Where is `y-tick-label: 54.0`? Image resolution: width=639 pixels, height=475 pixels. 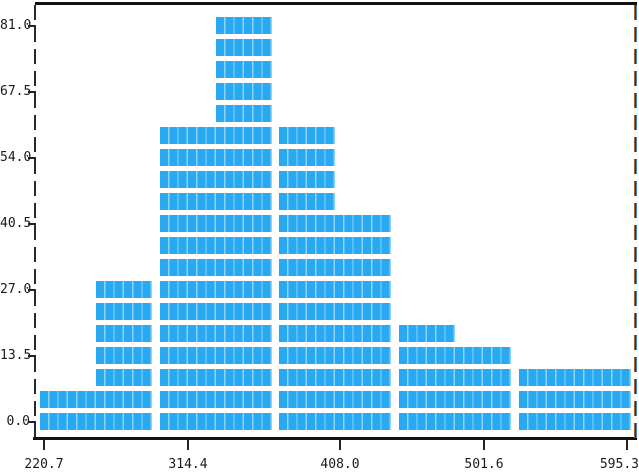 y-tick-label: 54.0 is located at coordinates (16, 157).